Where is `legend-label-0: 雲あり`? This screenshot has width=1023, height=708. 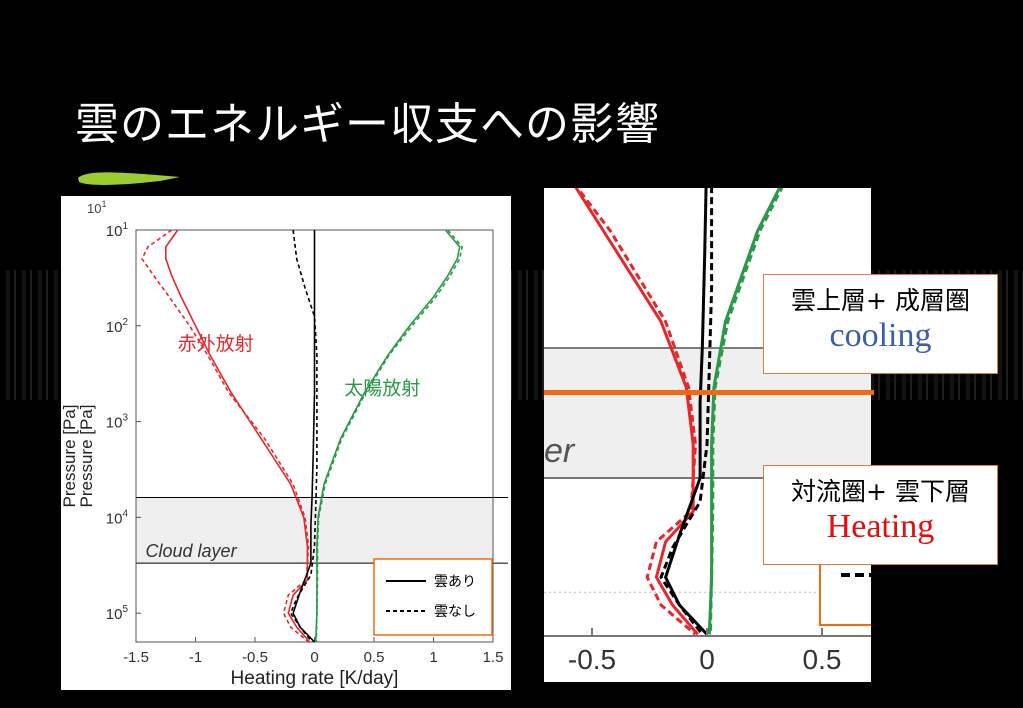 legend-label-0: 雲あり is located at coordinates (455, 581).